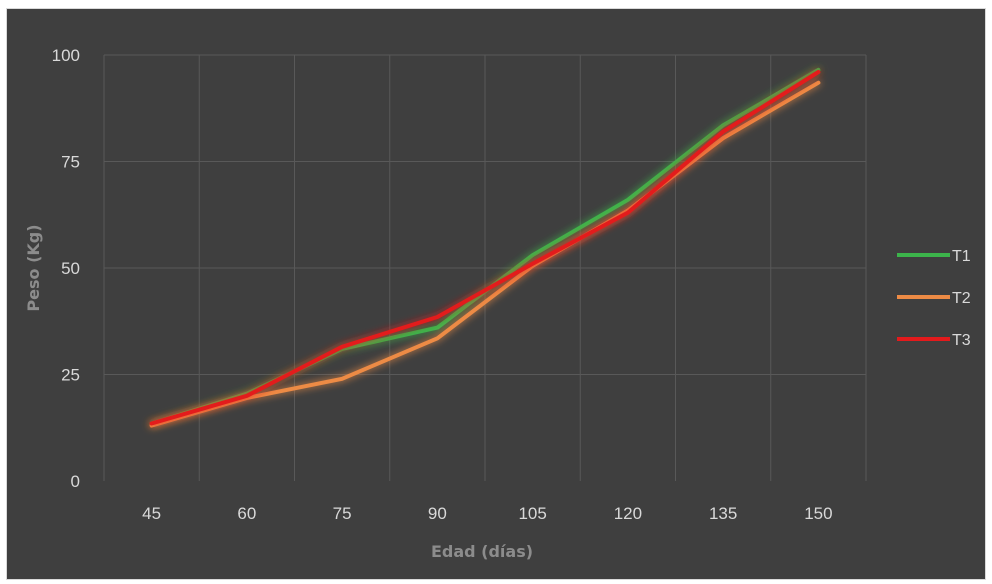 Image resolution: width=992 pixels, height=584 pixels. I want to click on x-tick-label: 105, so click(532, 513).